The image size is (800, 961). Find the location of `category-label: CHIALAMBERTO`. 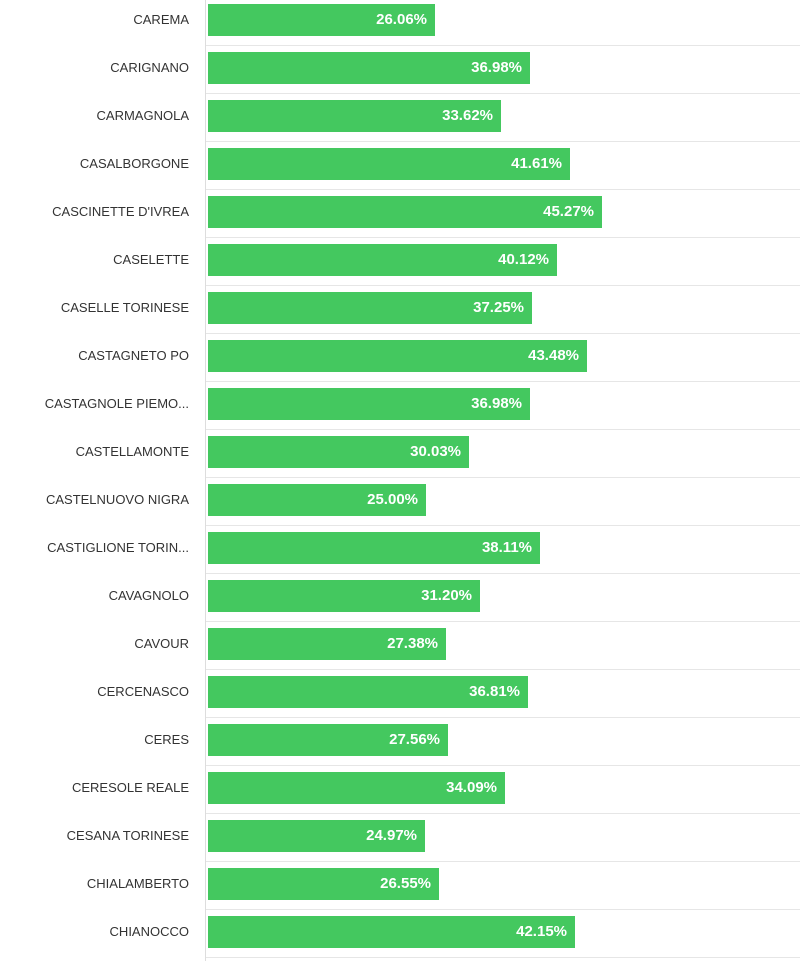

category-label: CHIALAMBERTO is located at coordinates (137, 883).